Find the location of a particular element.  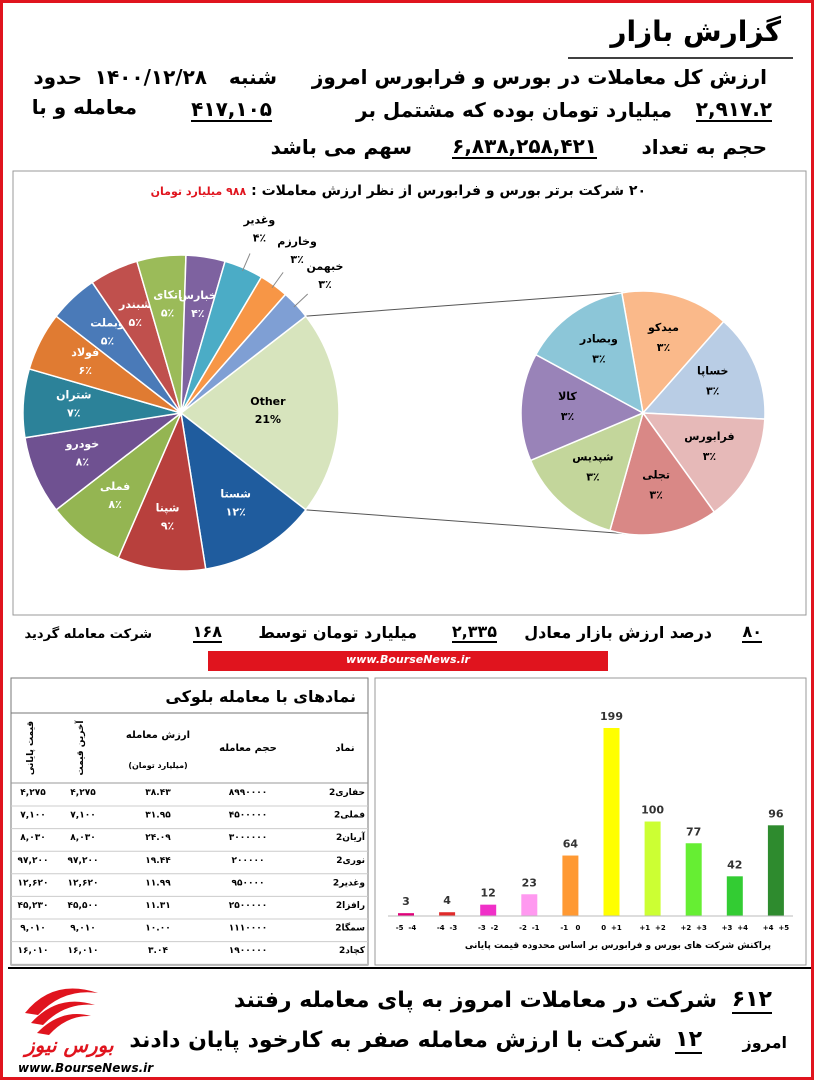

slice-value: ۶٪ is located at coordinates (85, 370).